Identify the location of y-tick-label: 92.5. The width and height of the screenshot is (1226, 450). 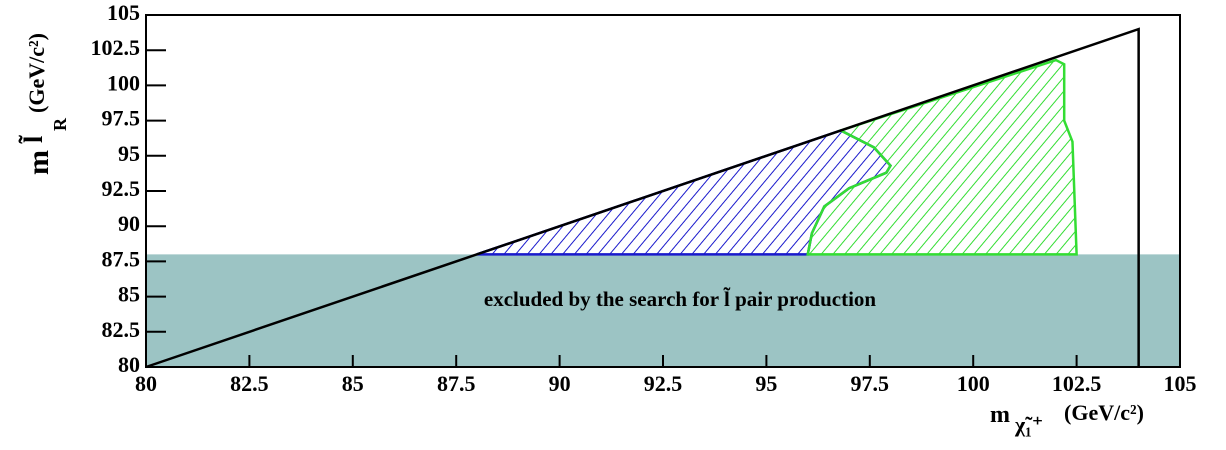
(121, 188).